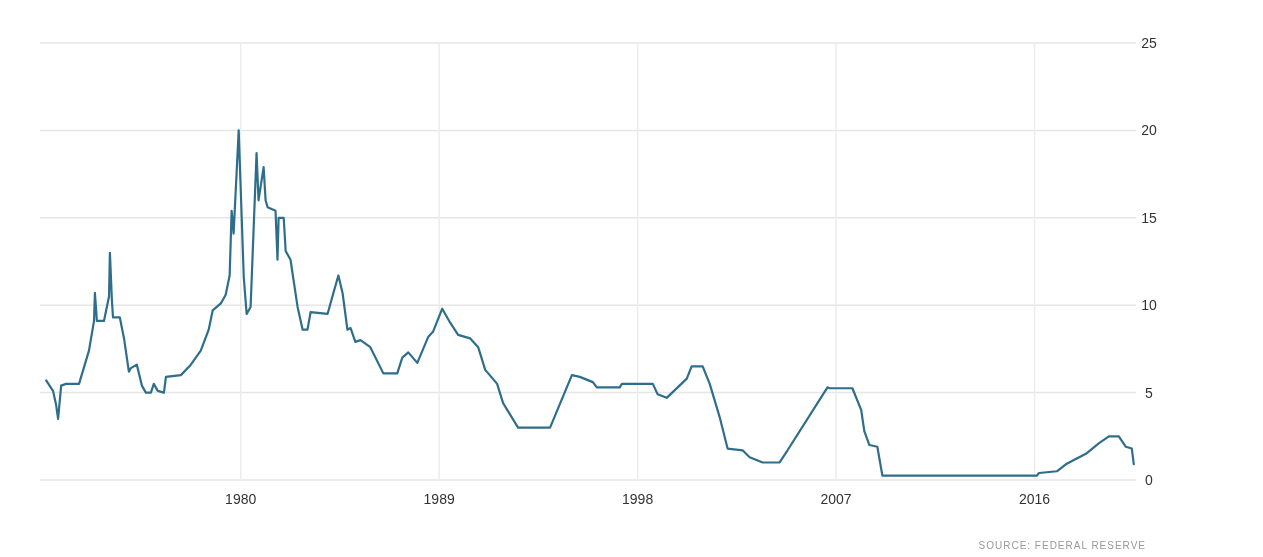 This screenshot has width=1263, height=557. What do you see at coordinates (1149, 305) in the screenshot?
I see `y-tick-label: 10` at bounding box center [1149, 305].